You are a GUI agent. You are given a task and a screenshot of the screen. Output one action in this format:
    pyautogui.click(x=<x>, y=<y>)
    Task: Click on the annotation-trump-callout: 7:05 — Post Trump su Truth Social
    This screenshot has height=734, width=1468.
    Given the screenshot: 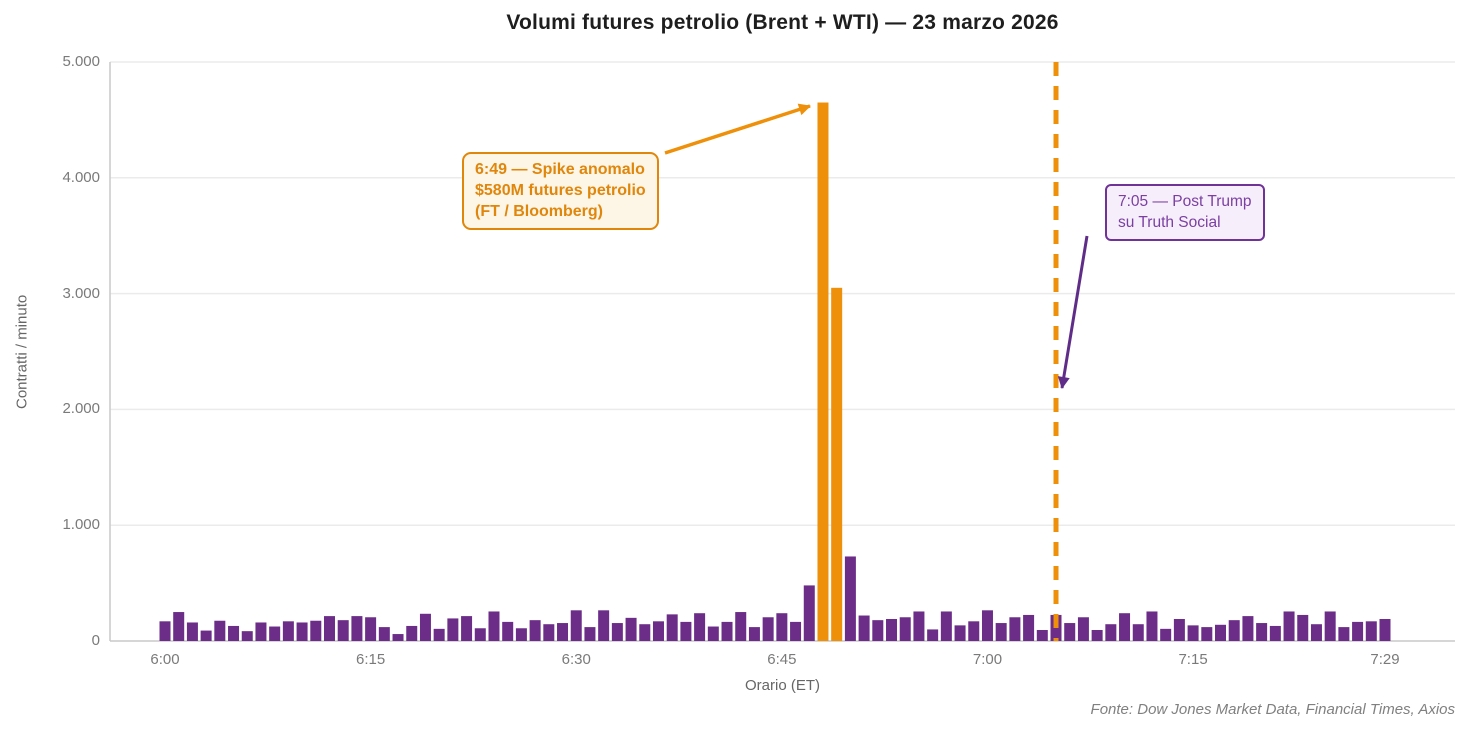 What is the action you would take?
    pyautogui.click(x=1185, y=212)
    